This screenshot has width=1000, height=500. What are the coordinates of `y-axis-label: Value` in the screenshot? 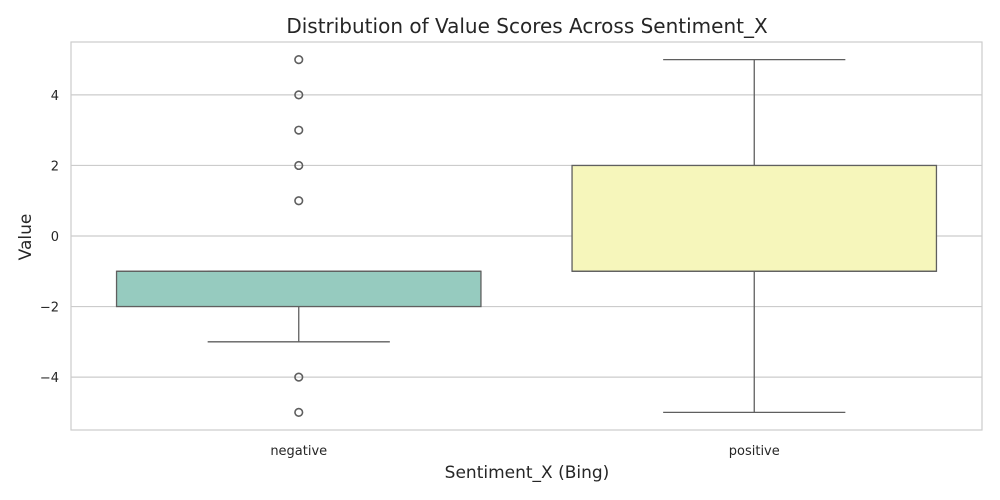 It's located at (26, 237).